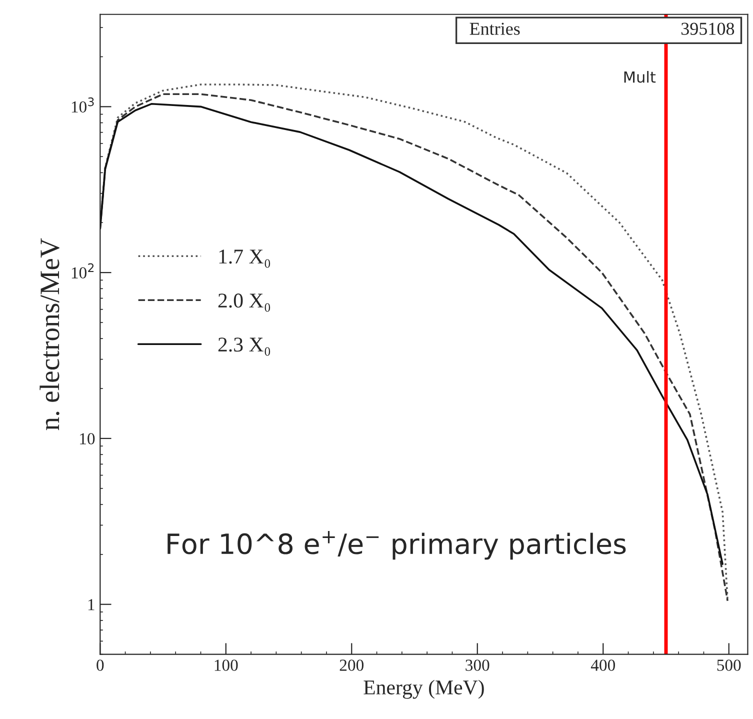  Describe the element at coordinates (729, 665) in the screenshot. I see `x-tick-label: 500` at that location.